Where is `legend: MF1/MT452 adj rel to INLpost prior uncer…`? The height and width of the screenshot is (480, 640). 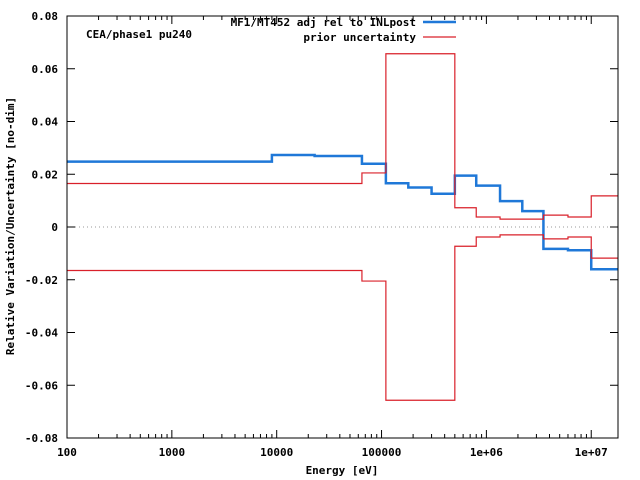 legend: MF1/MT452 adj rel to INLpost prior uncer… is located at coordinates (343, 30).